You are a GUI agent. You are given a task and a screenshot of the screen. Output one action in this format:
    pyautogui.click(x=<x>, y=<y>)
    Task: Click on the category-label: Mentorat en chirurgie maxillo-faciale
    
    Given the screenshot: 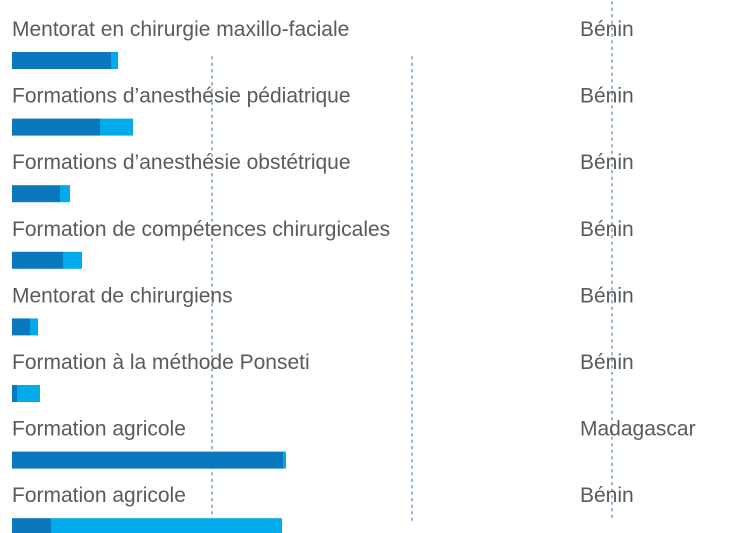 What is the action you would take?
    pyautogui.click(x=180, y=29)
    